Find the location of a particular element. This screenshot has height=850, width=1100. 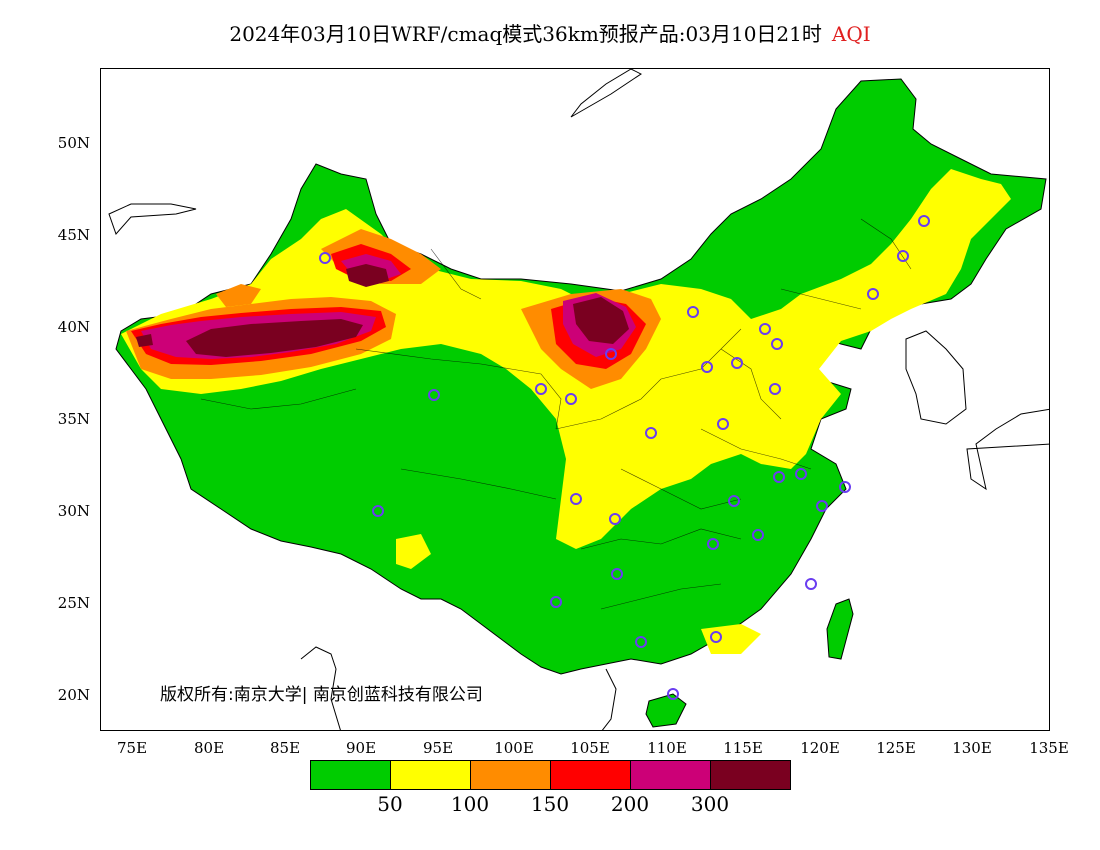

lat-label-30n: 30N is located at coordinates (73, 511).